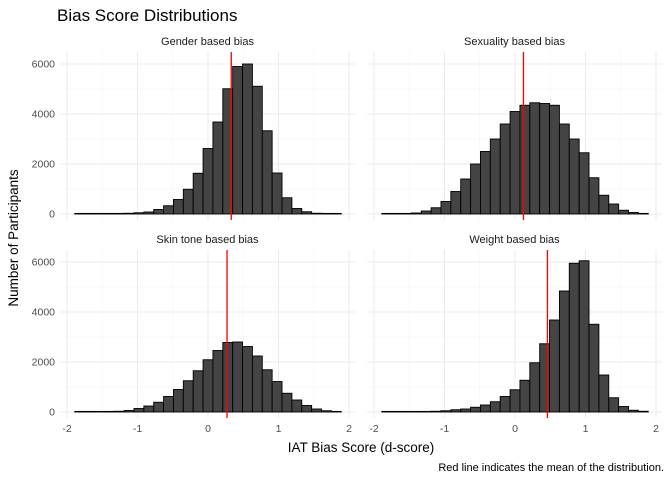  What do you see at coordinates (13, 238) in the screenshot?
I see `y-axis-title: Number of Participants` at bounding box center [13, 238].